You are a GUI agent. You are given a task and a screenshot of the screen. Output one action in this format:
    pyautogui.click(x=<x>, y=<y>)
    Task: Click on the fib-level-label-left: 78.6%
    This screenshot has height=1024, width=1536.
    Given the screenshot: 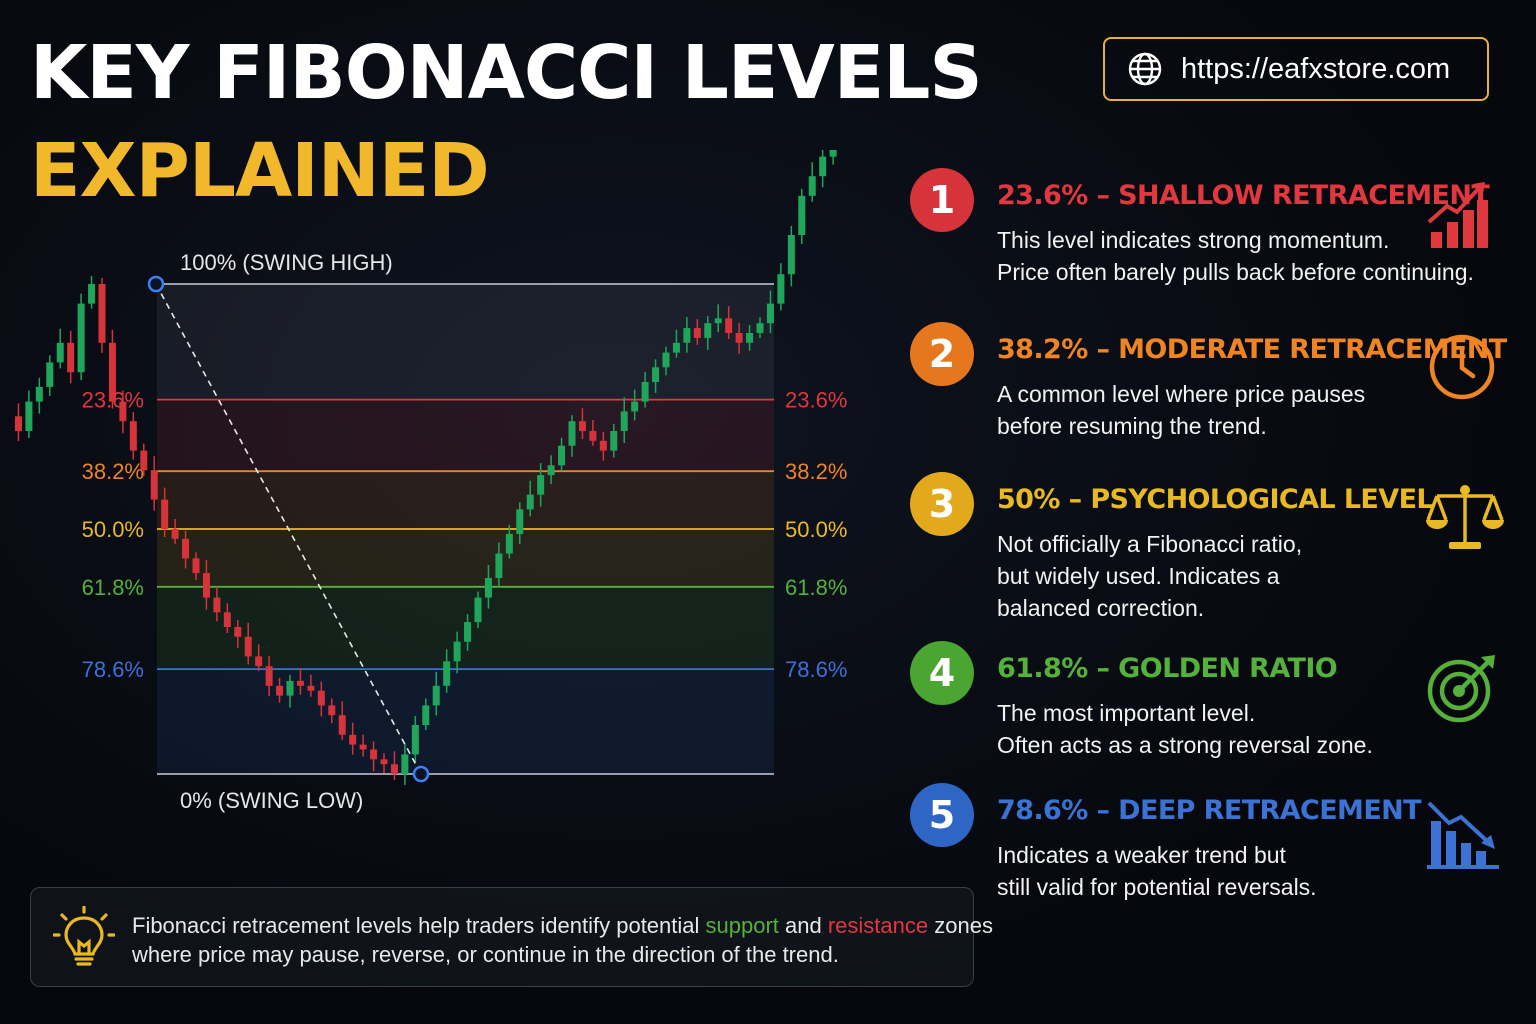 What is the action you would take?
    pyautogui.click(x=113, y=669)
    